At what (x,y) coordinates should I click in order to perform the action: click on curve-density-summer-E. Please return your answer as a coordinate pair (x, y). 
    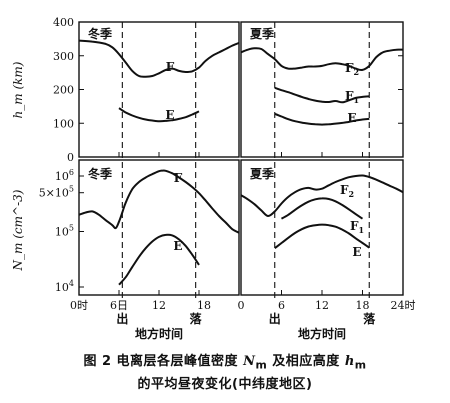
    Looking at the image, I should click on (322, 236).